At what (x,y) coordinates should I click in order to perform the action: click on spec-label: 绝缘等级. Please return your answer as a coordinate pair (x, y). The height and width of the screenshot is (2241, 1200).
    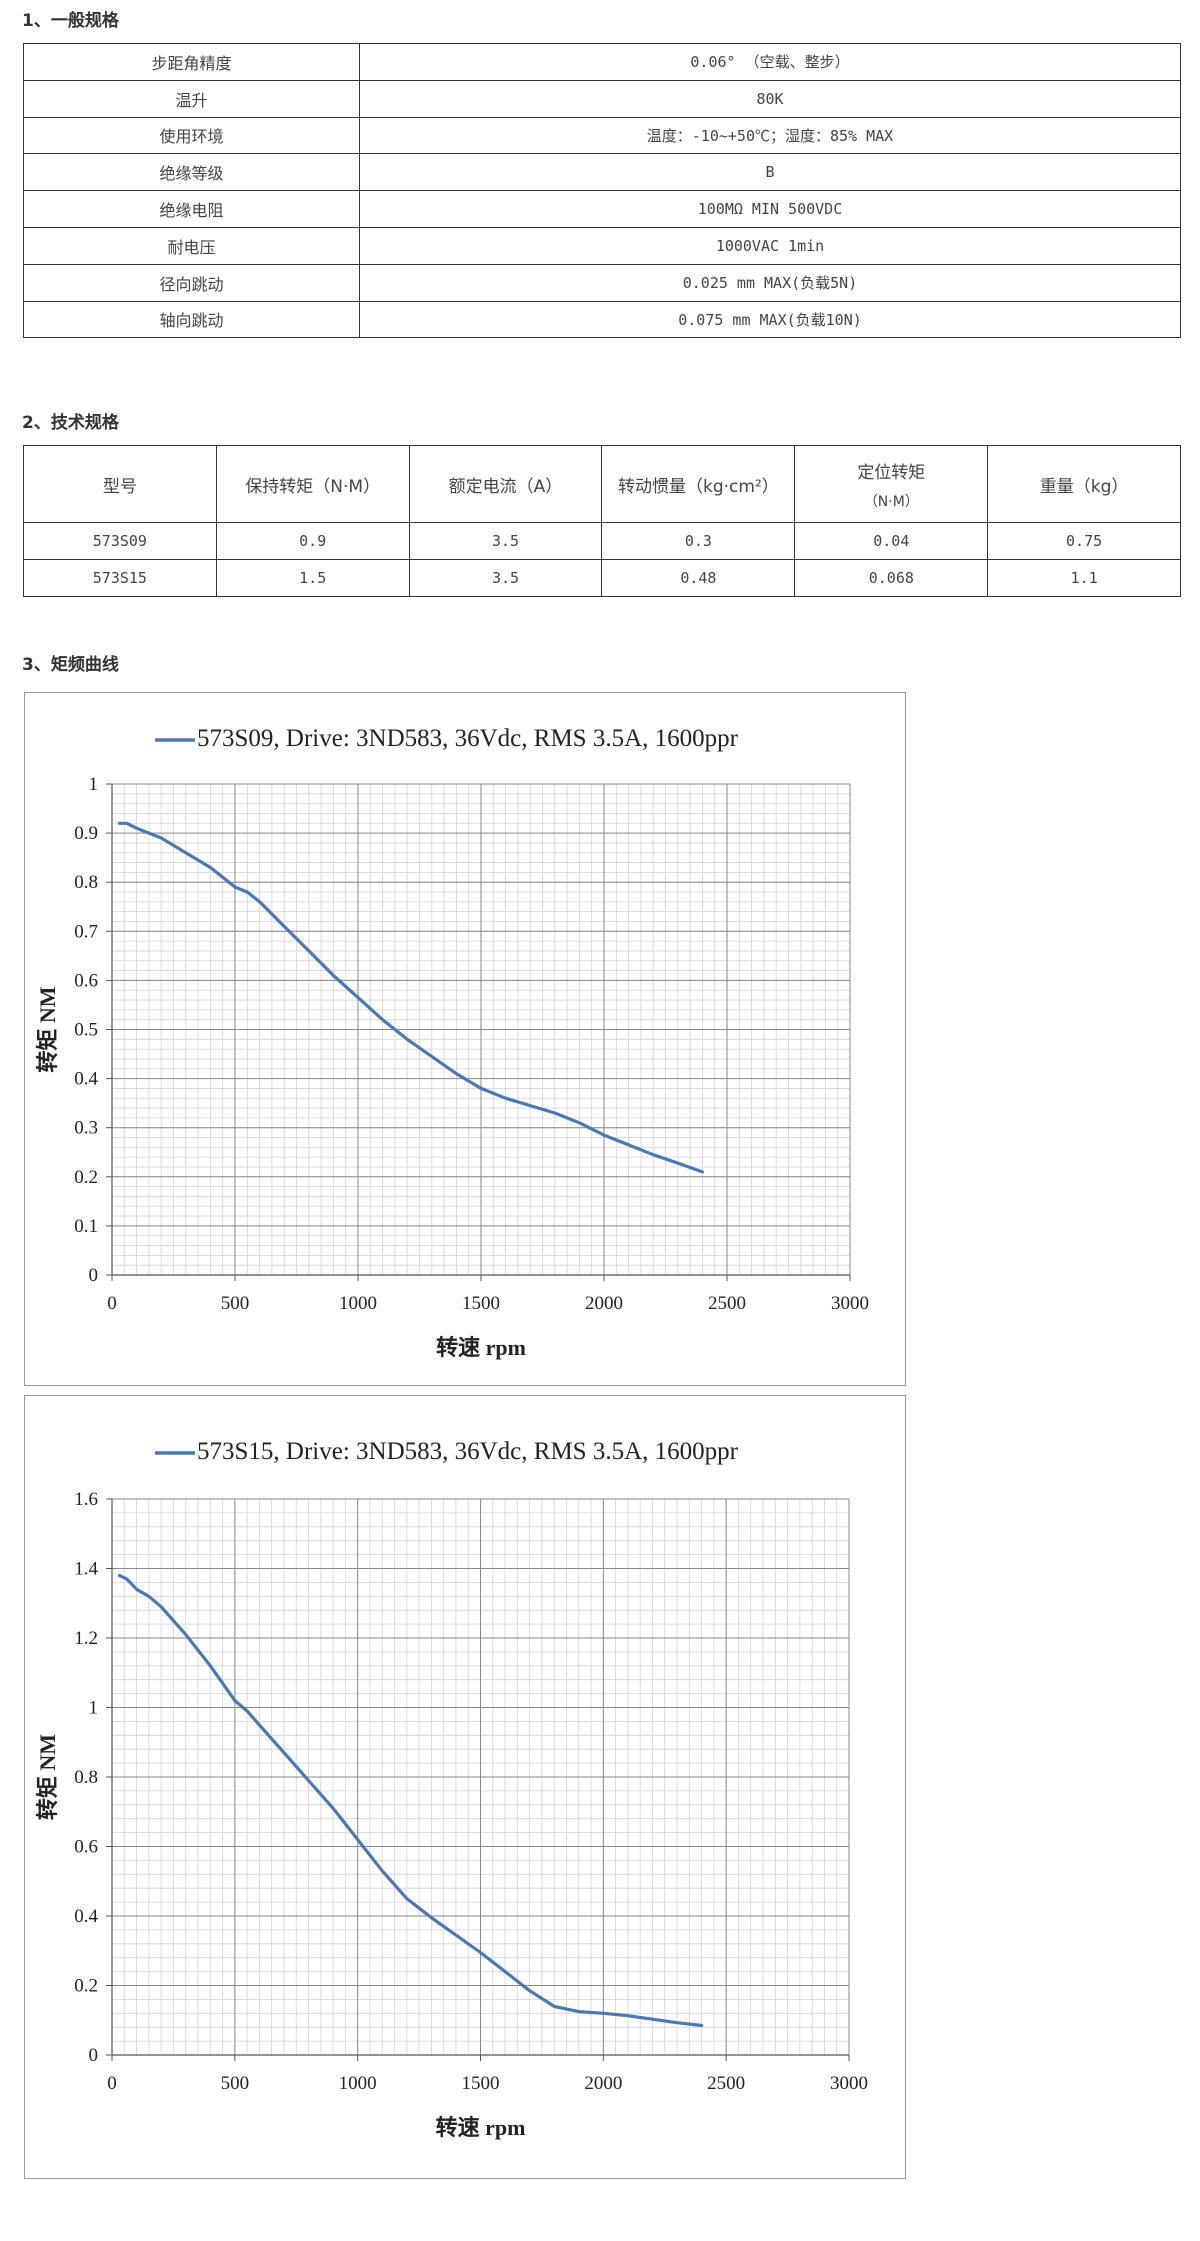
    Looking at the image, I should click on (191, 172).